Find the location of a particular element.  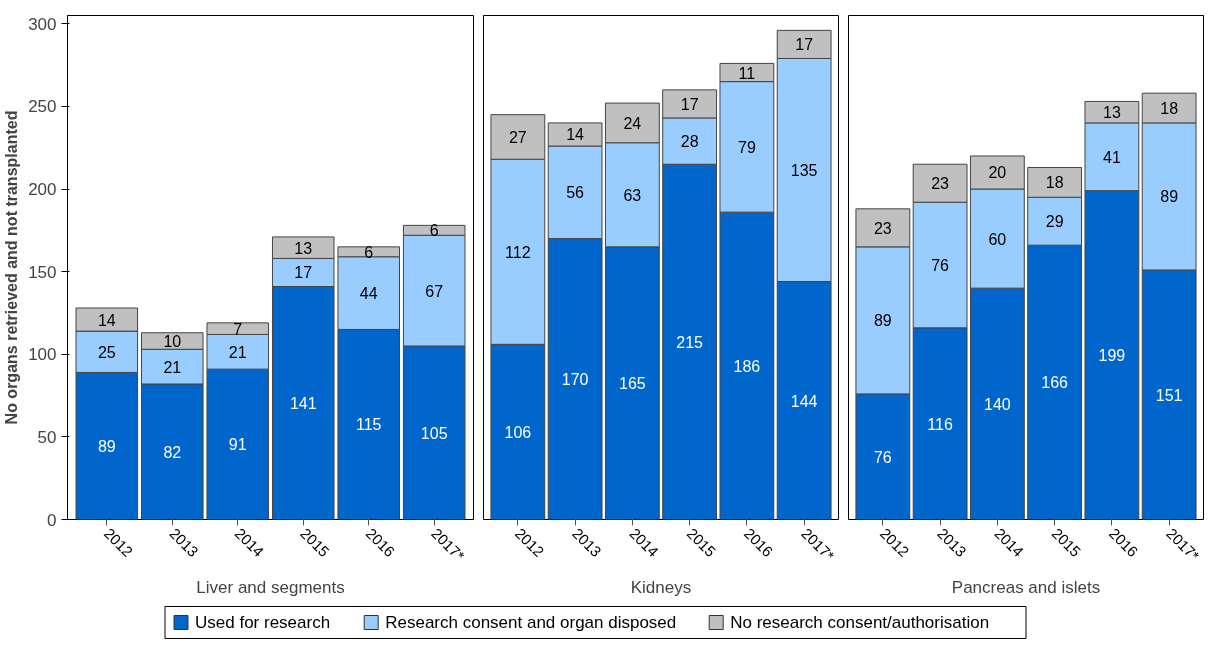

data-label: 20 is located at coordinates (997, 173).